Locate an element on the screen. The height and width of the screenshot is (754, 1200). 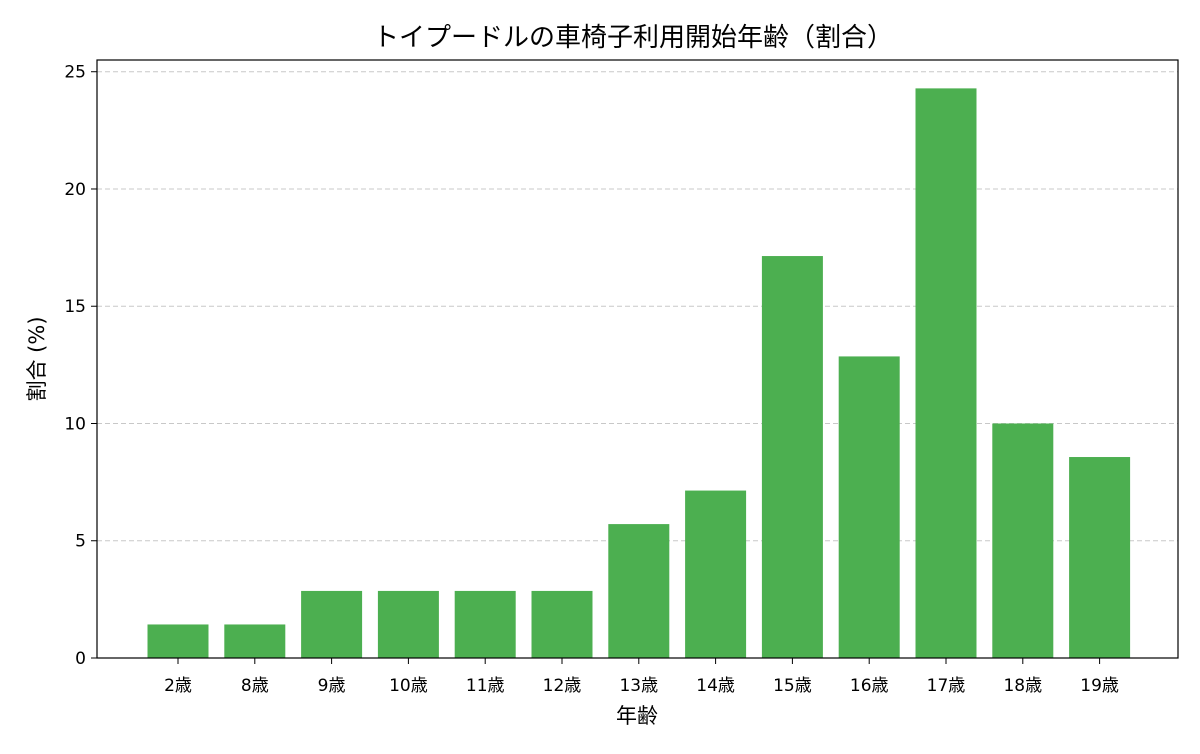
y-tick-label: 10 is located at coordinates (75, 424).